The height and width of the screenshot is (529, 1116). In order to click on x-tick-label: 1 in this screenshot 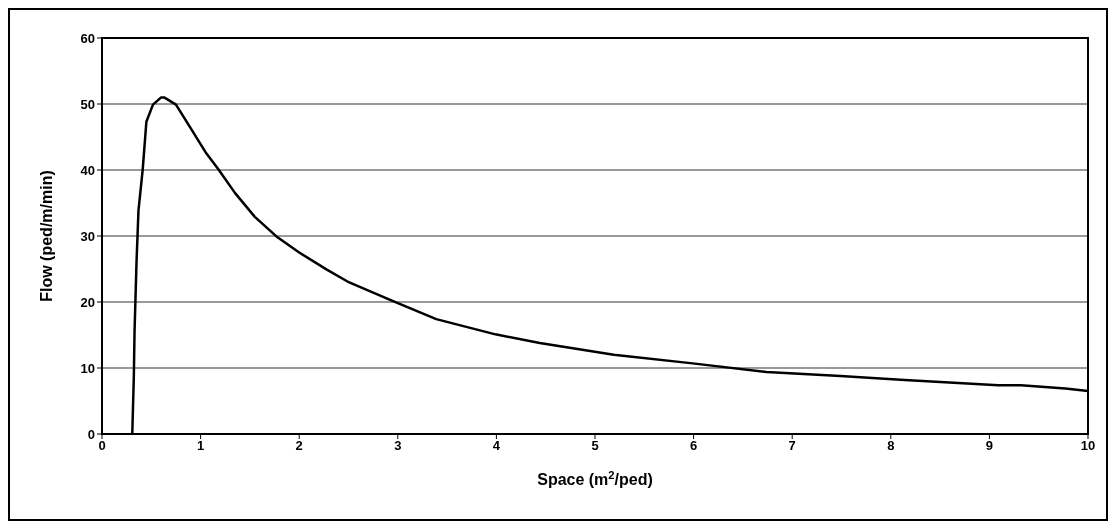, I will do `click(200, 446)`.